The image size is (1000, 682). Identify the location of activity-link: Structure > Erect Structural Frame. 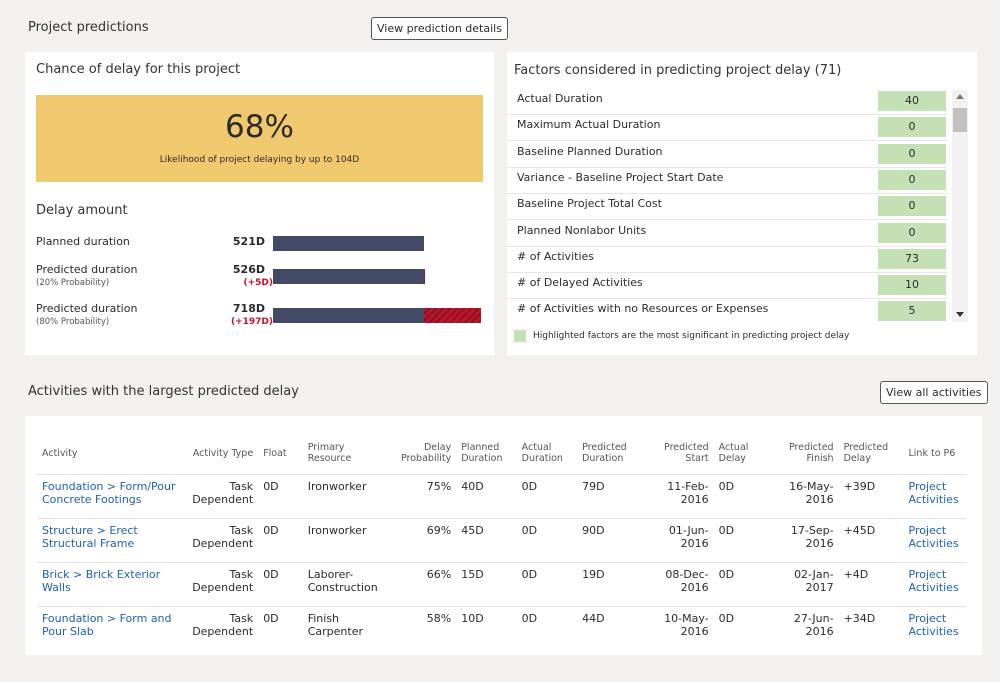
(90, 537).